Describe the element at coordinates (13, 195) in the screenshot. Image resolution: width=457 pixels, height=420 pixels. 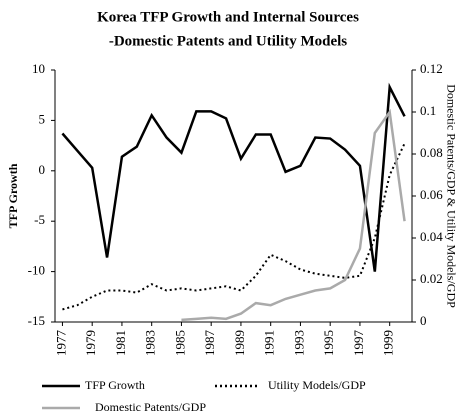
I see `y-axis-label: TFP Growth` at that location.